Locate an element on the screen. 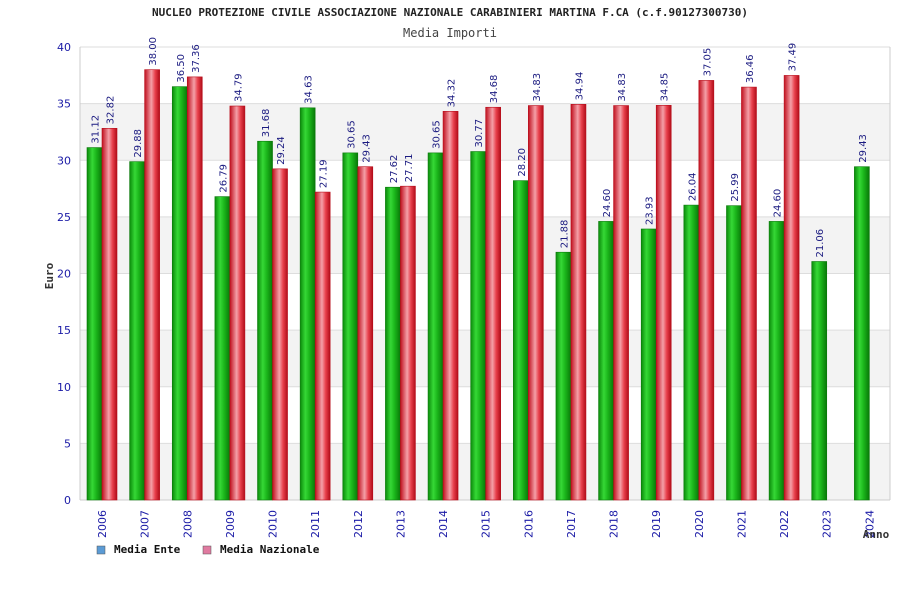  data-label: 31.12 is located at coordinates (96, 129).